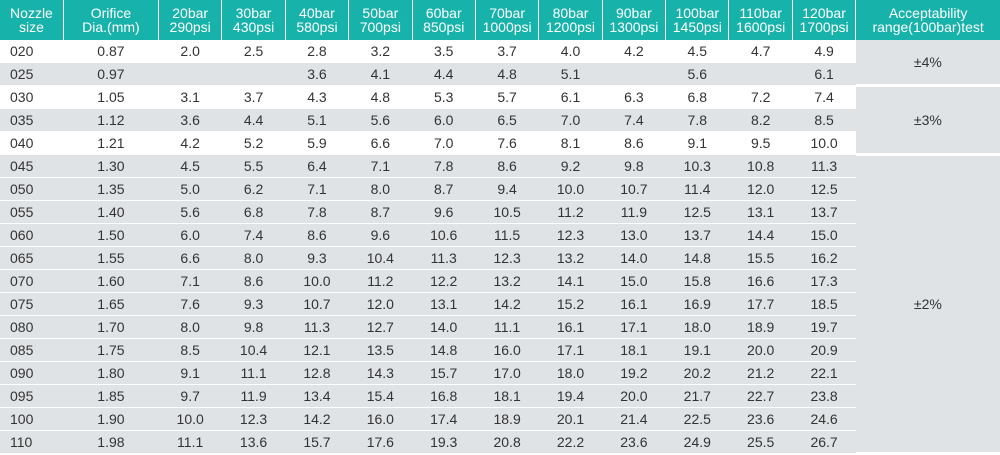 The image size is (1000, 455). What do you see at coordinates (380, 327) in the screenshot?
I see `flow-value-cell: 12.7` at bounding box center [380, 327].